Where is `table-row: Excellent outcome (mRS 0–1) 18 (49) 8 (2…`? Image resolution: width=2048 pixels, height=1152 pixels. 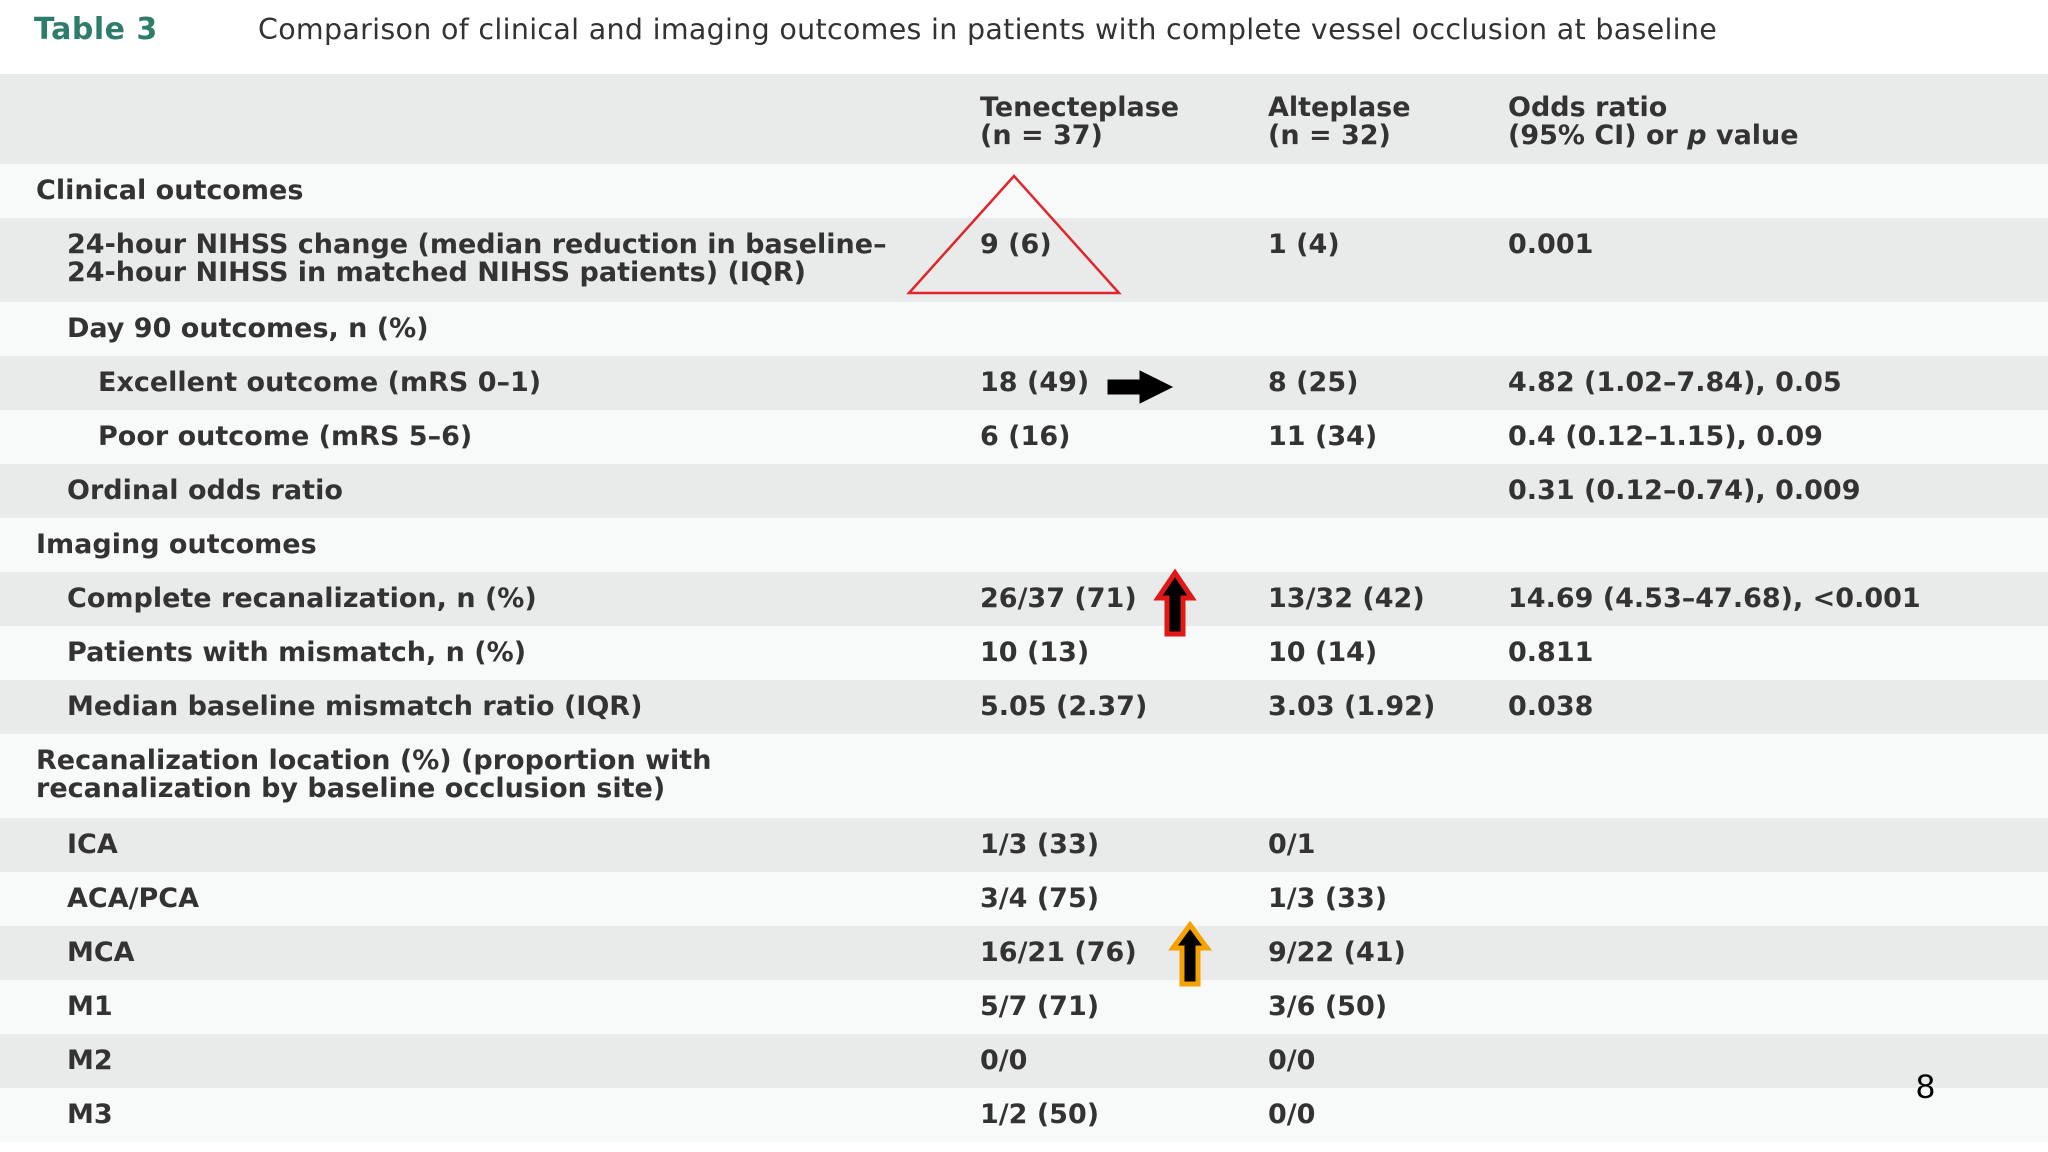
table-row: Excellent outcome (mRS 0–1) 18 (49) 8 (2… is located at coordinates (1024, 383).